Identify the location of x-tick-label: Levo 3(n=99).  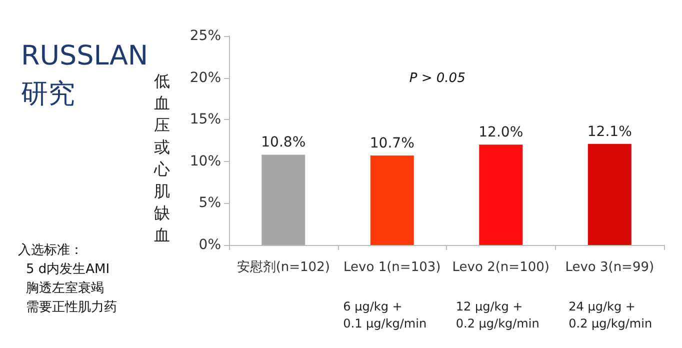
(609, 267).